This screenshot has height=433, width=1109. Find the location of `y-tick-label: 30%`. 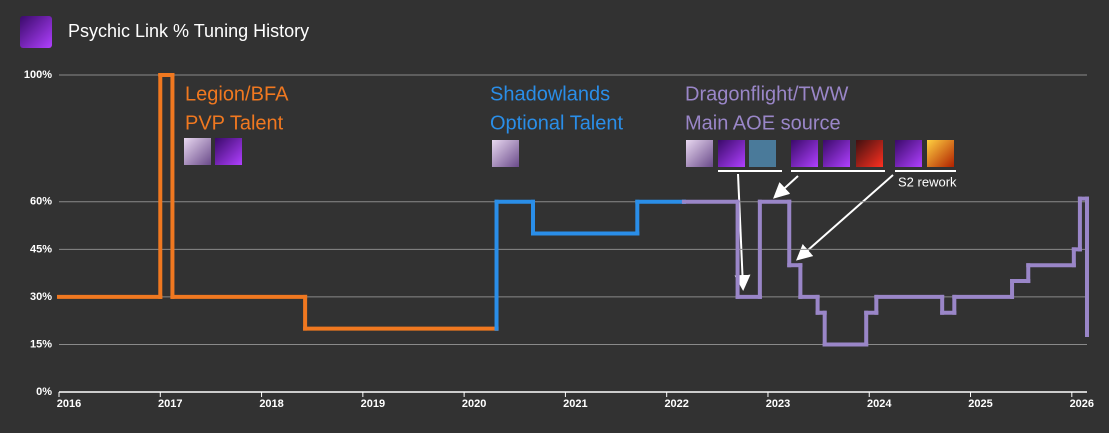

y-tick-label: 30% is located at coordinates (41, 297).